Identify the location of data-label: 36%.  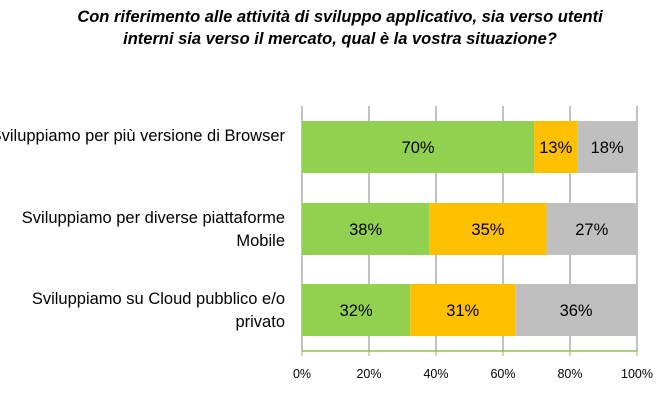
(576, 311).